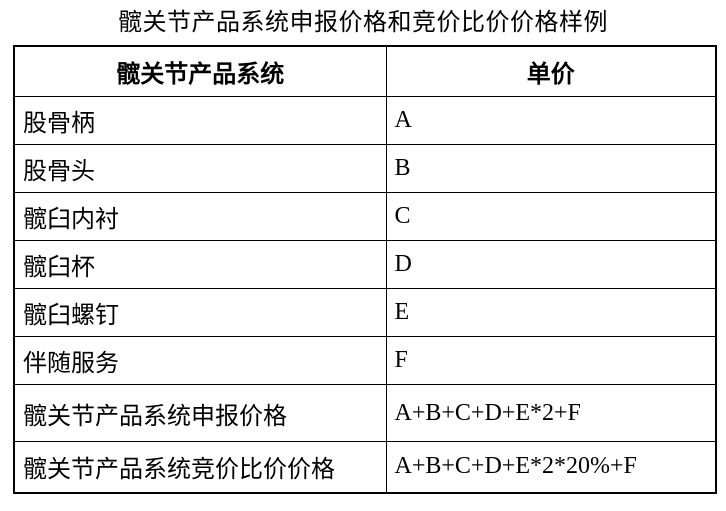  I want to click on cell-product-name: 髋臼内衬, so click(200, 216).